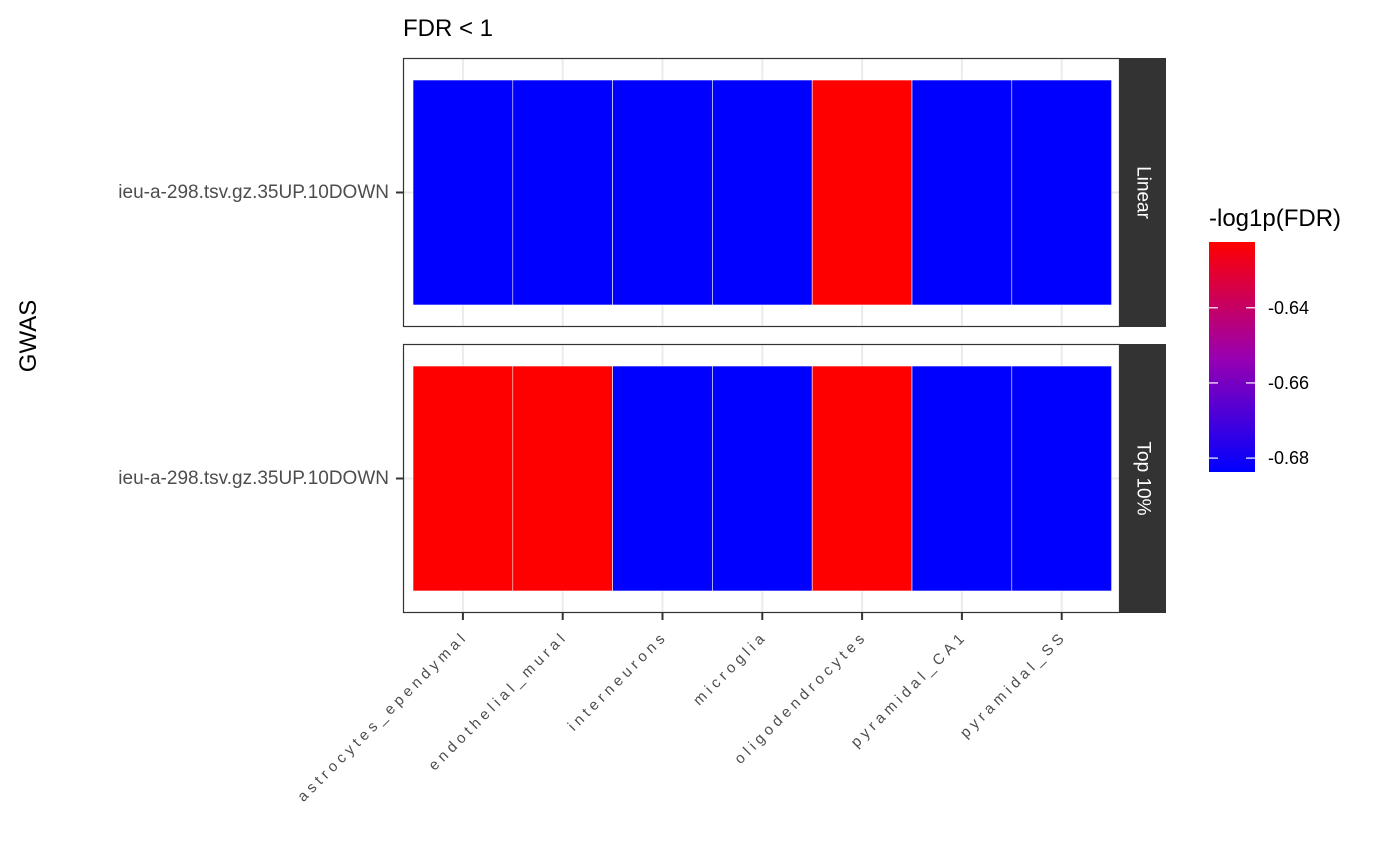 This screenshot has height=866, width=1400. I want to click on x-tick-label: pyramidal_SS, so click(1014, 685).